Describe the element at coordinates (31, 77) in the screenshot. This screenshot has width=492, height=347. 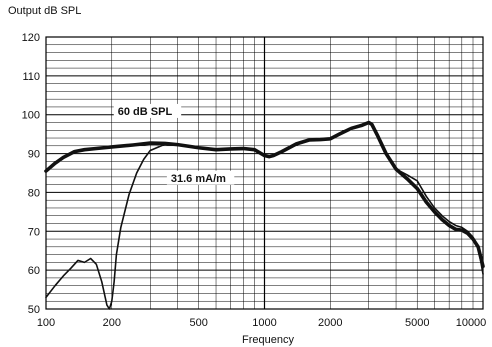
I see `y-tick-label: 110` at that location.